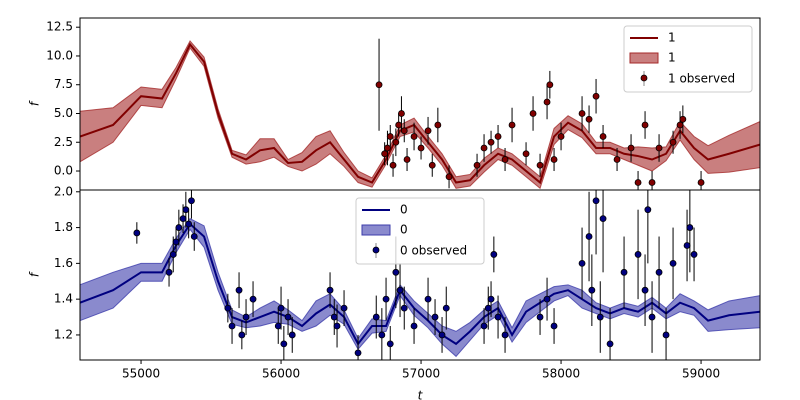 This screenshot has height=400, width=800. I want to click on legend-label: 0 observed, so click(433, 251).